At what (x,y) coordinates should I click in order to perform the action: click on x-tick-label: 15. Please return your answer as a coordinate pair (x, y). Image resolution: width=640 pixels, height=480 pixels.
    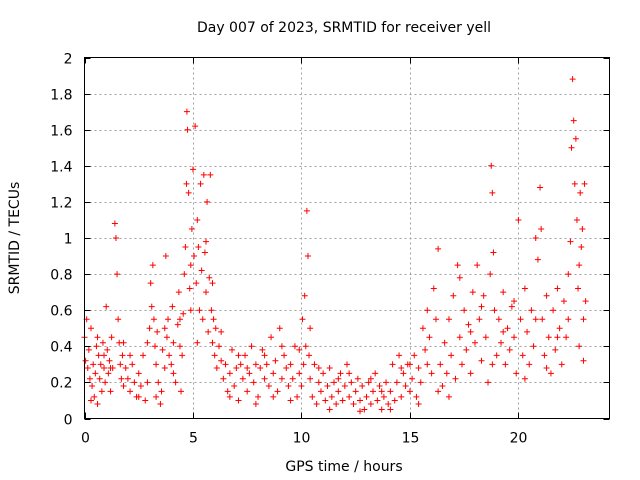
    Looking at the image, I should click on (411, 439).